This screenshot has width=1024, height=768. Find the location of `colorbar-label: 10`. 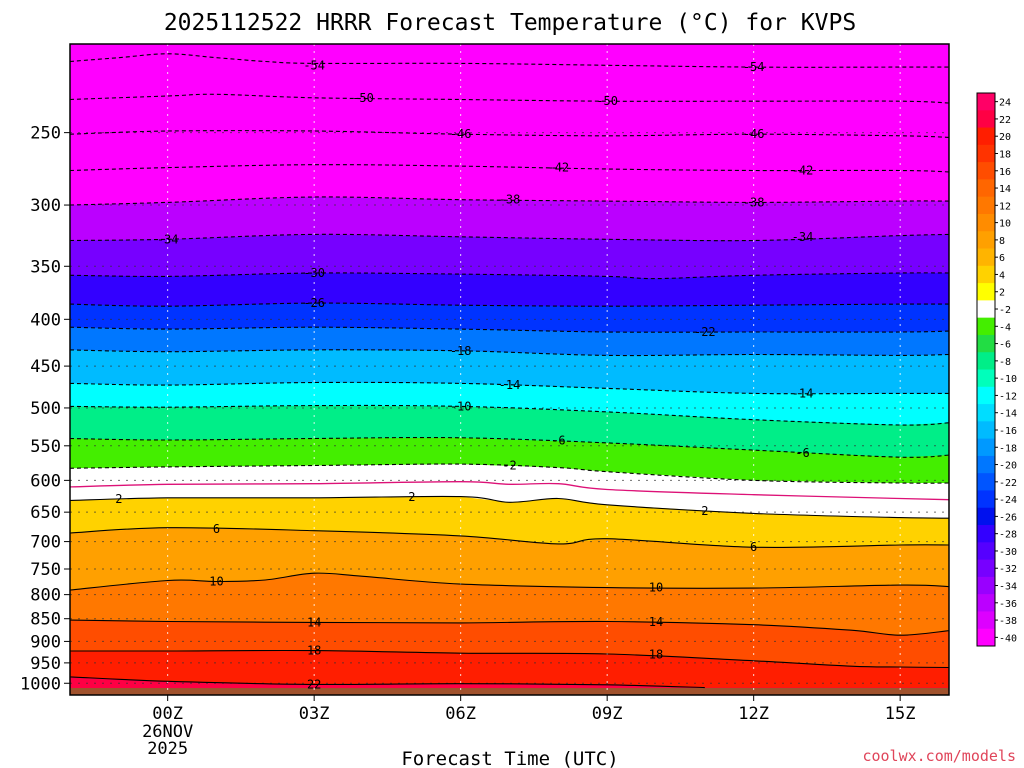

colorbar-label: 10 is located at coordinates (1005, 224).